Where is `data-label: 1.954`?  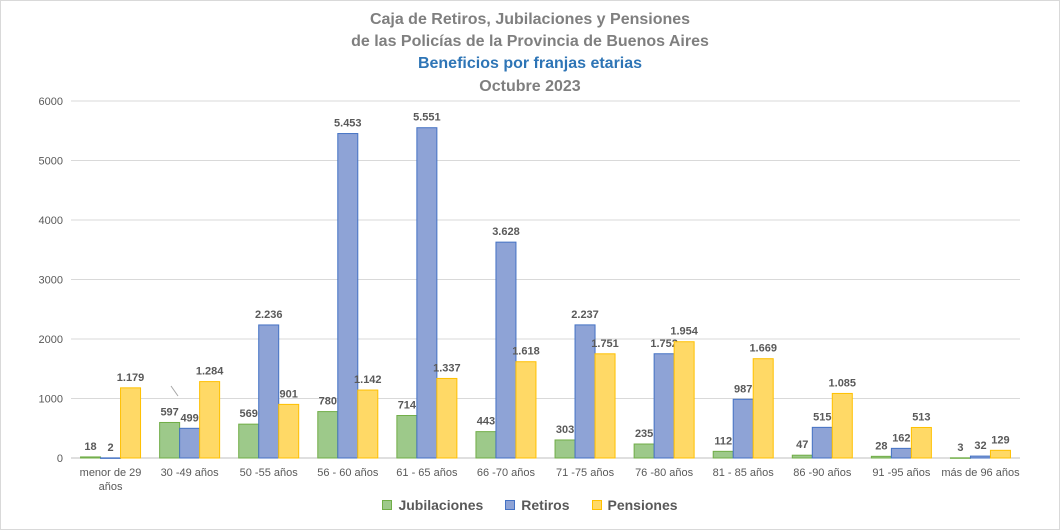
data-label: 1.954 is located at coordinates (684, 332).